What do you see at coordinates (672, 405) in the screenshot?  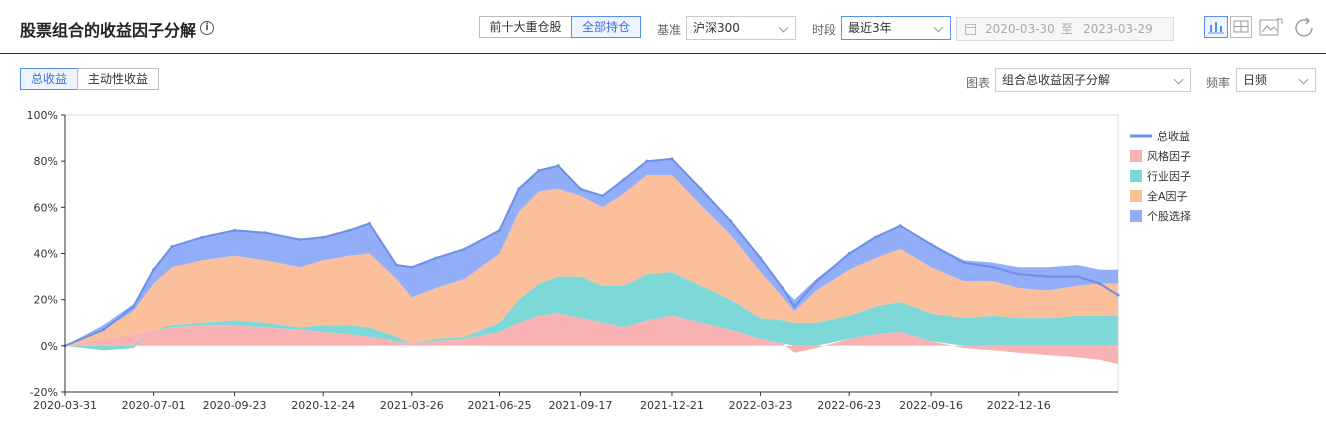 I see `x-tick-label: 2021-12-21` at bounding box center [672, 405].